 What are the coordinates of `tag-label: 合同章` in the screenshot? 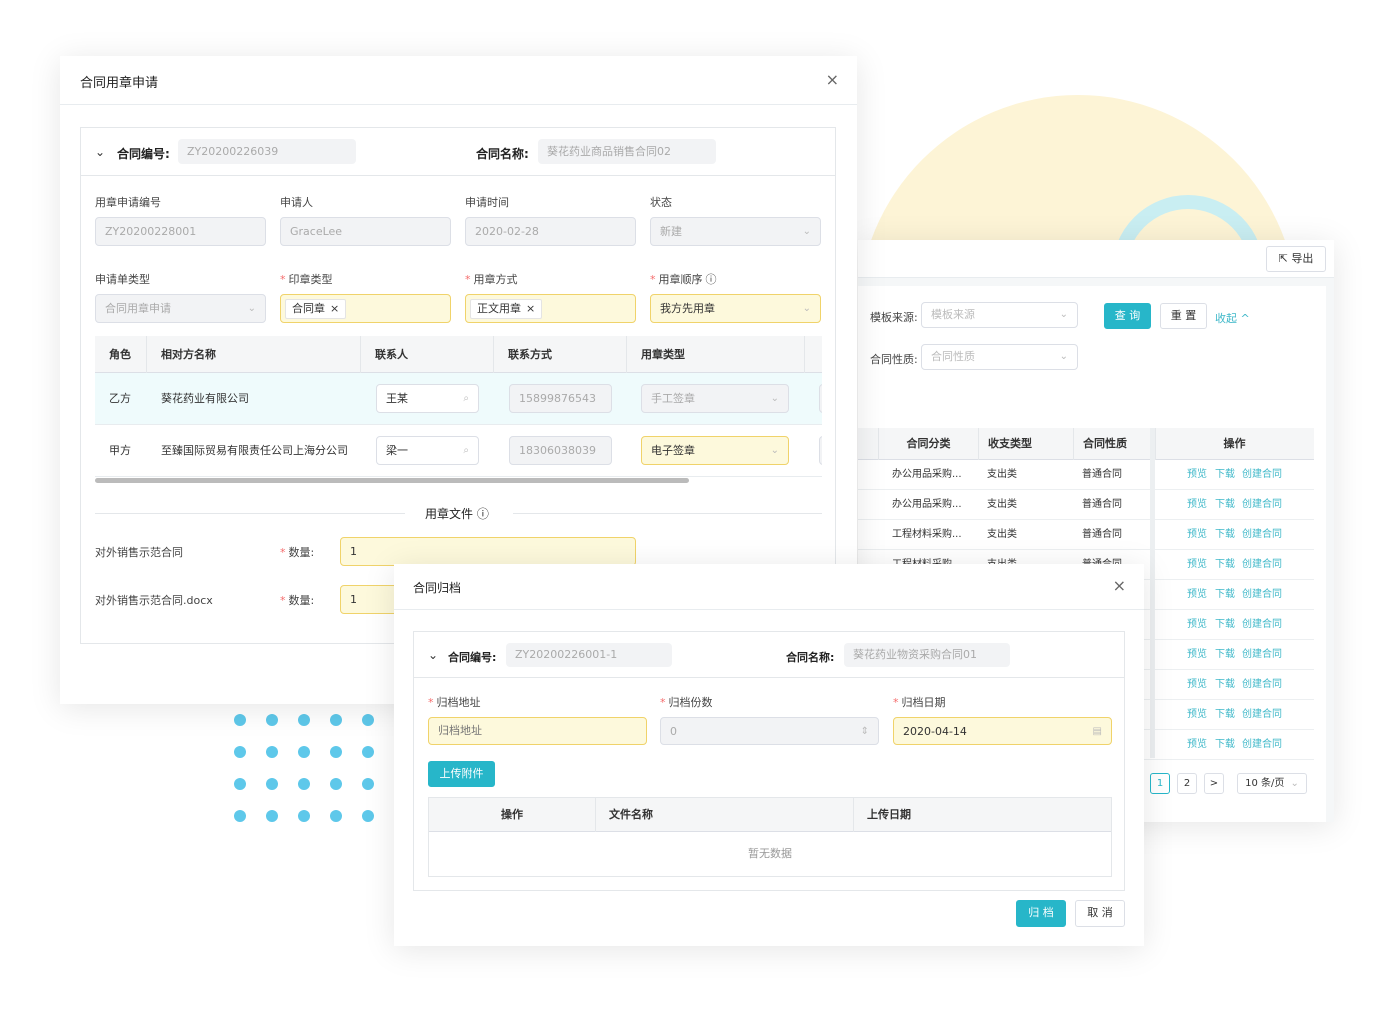 It's located at (308, 308).